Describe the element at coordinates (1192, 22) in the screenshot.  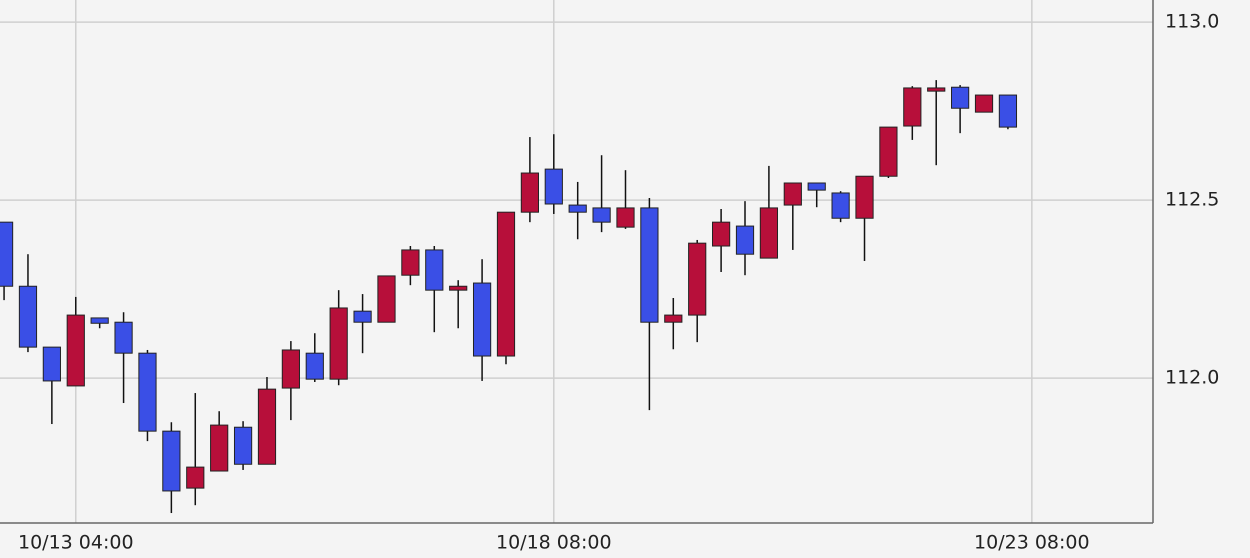
I see `y-tick-label: 113.0` at that location.